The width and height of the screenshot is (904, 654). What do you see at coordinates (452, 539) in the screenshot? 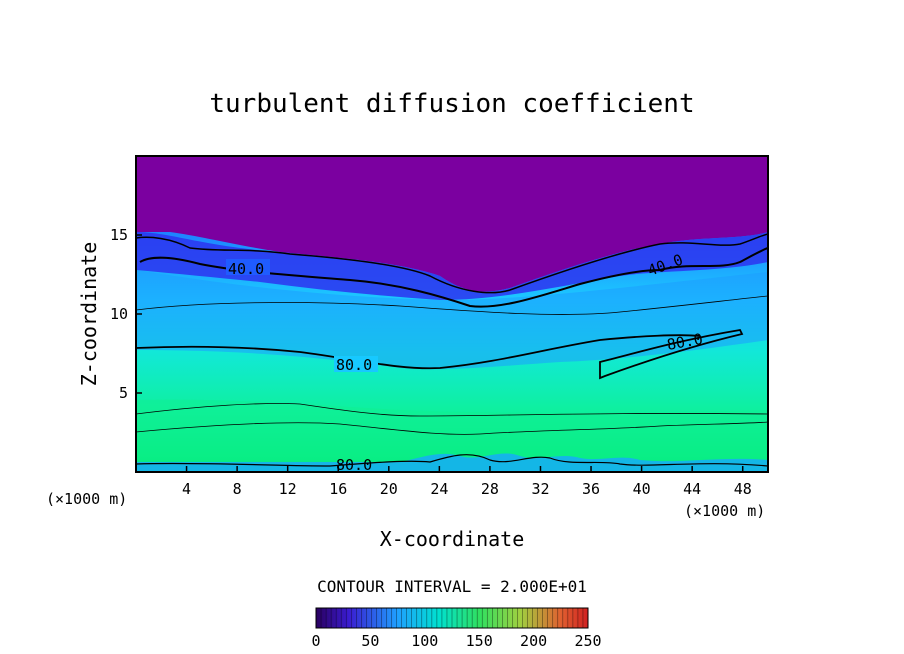
I see `x-axis-title: X-coordinate` at bounding box center [452, 539].